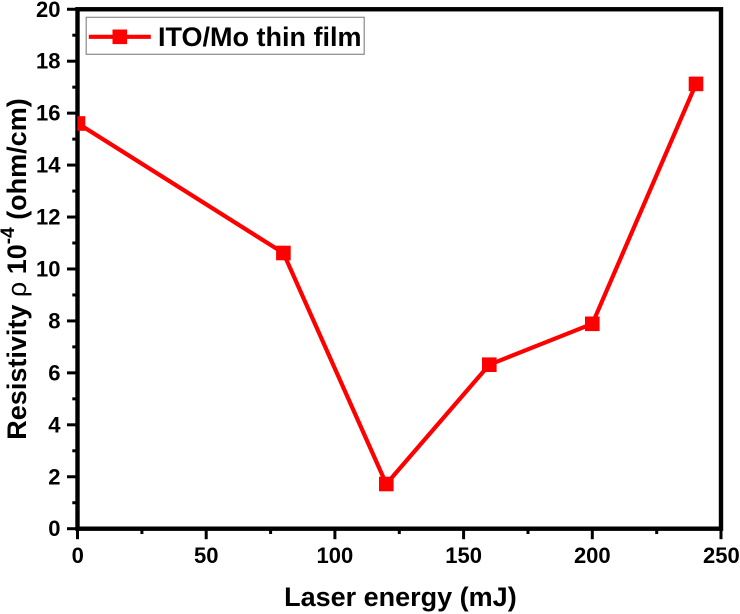 This screenshot has height=614, width=740. What do you see at coordinates (48, 11) in the screenshot?
I see `svg-text: 20` at bounding box center [48, 11].